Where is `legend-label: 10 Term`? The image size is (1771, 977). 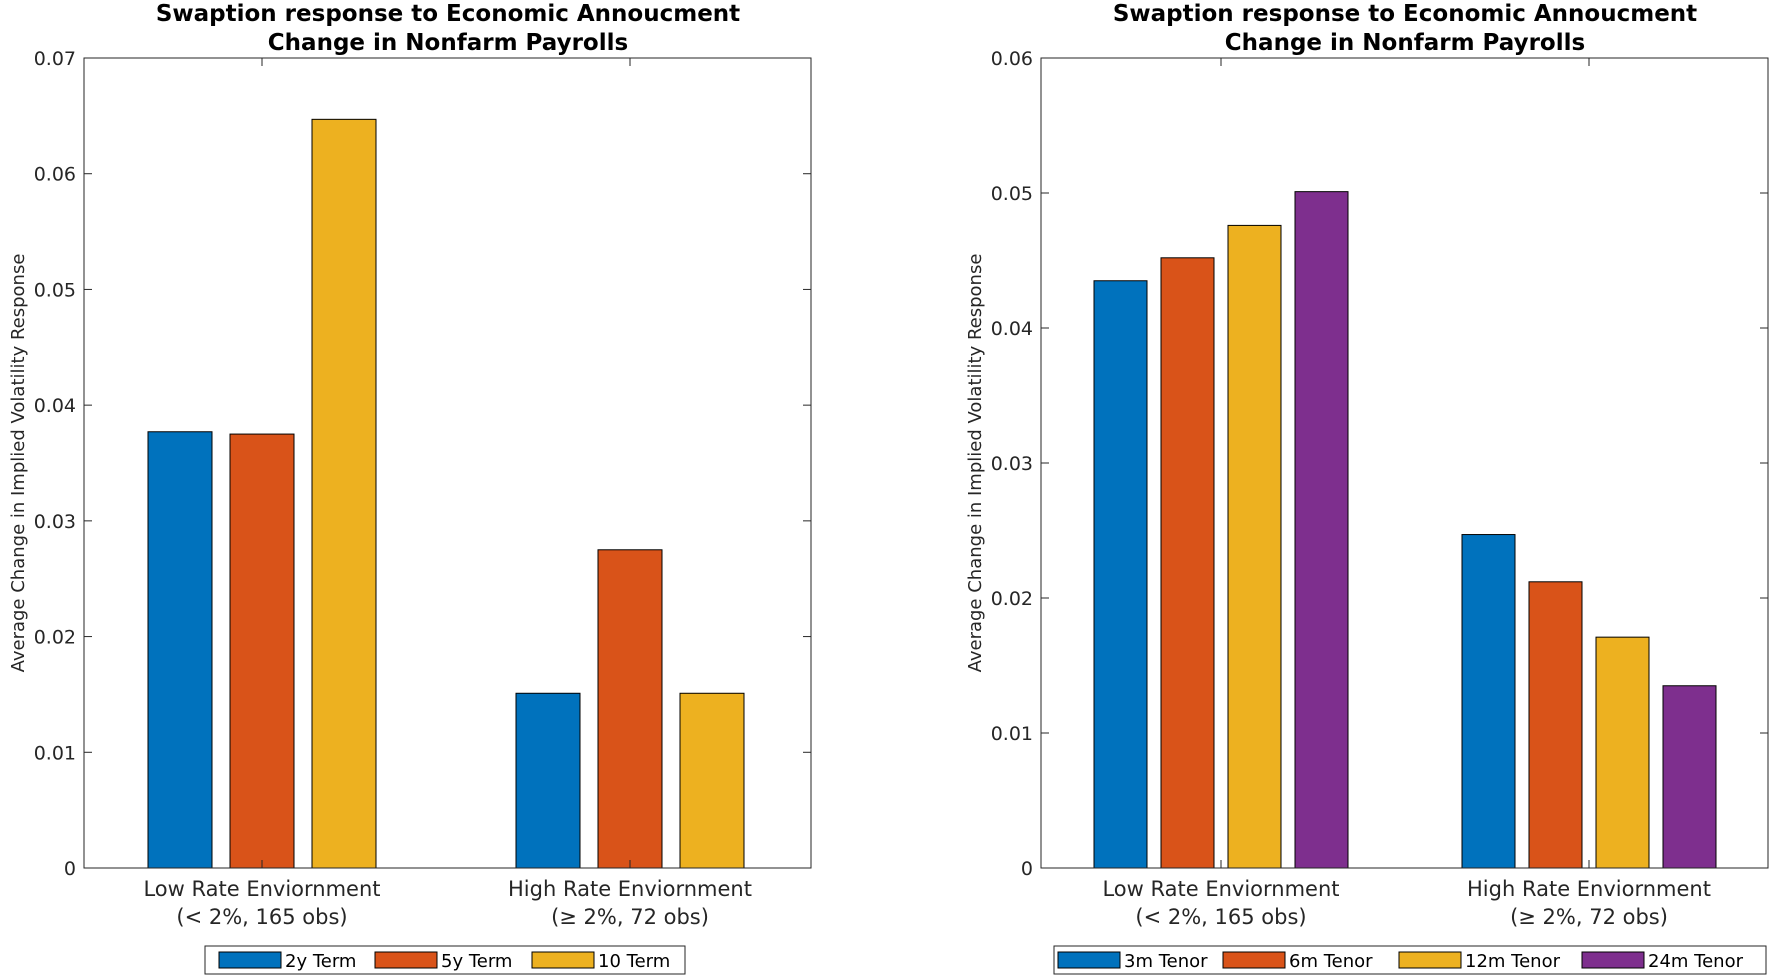
legend-label: 10 Term is located at coordinates (634, 961).